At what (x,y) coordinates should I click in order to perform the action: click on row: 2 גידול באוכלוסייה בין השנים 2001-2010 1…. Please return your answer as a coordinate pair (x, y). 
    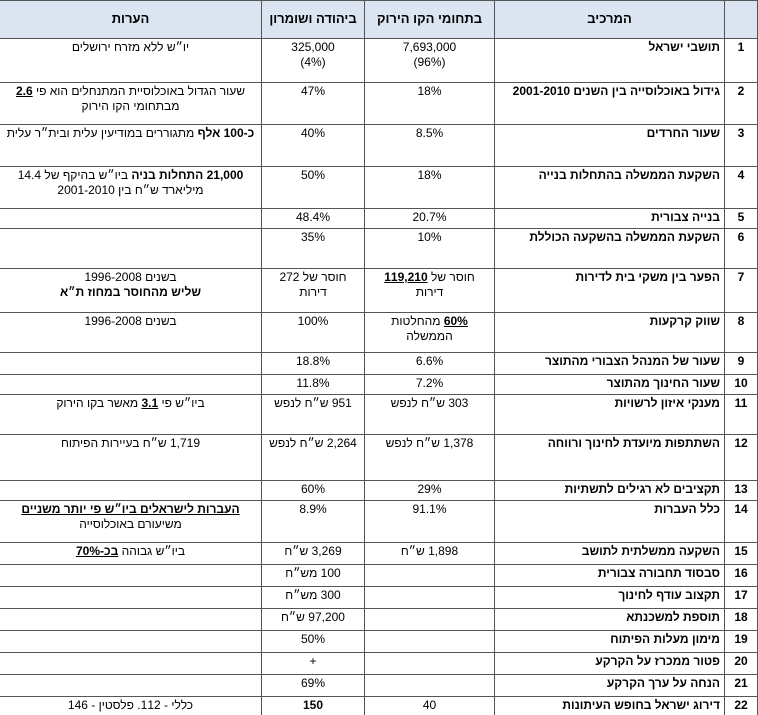
    Looking at the image, I should click on (379, 103).